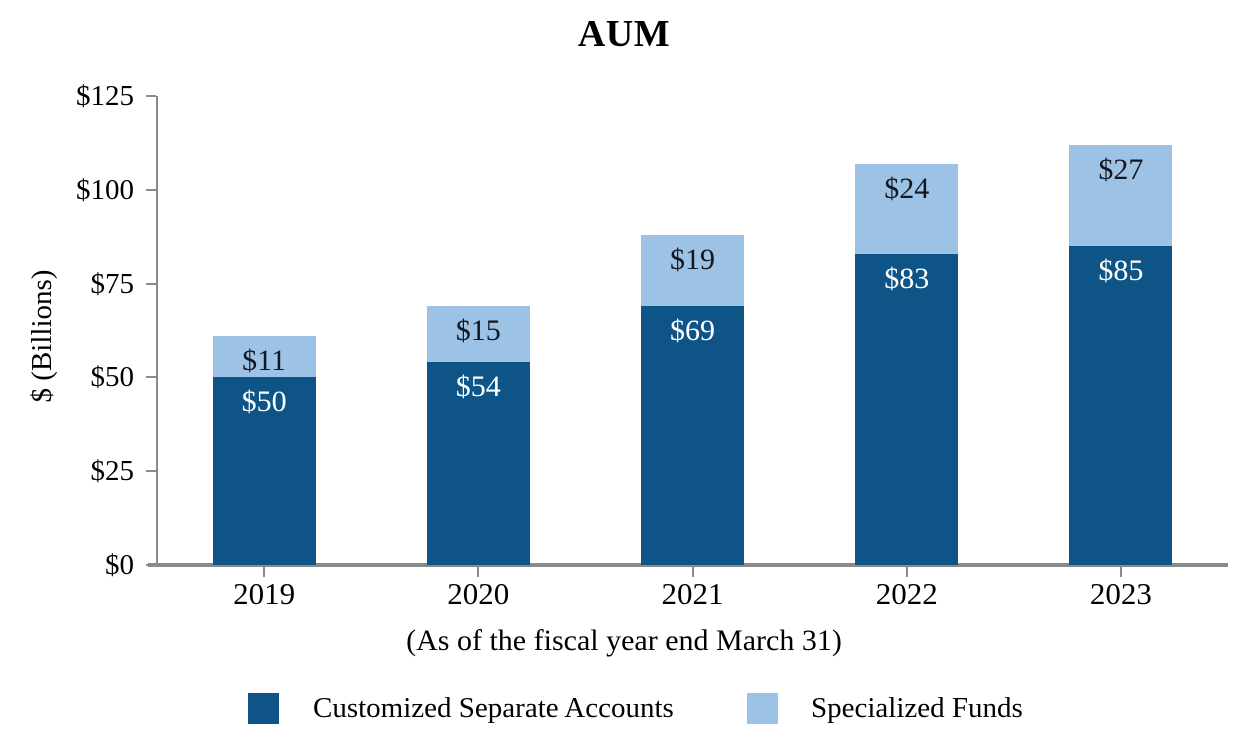 Image resolution: width=1248 pixels, height=756 pixels. What do you see at coordinates (907, 278) in the screenshot?
I see `bar-data-label: $83` at bounding box center [907, 278].